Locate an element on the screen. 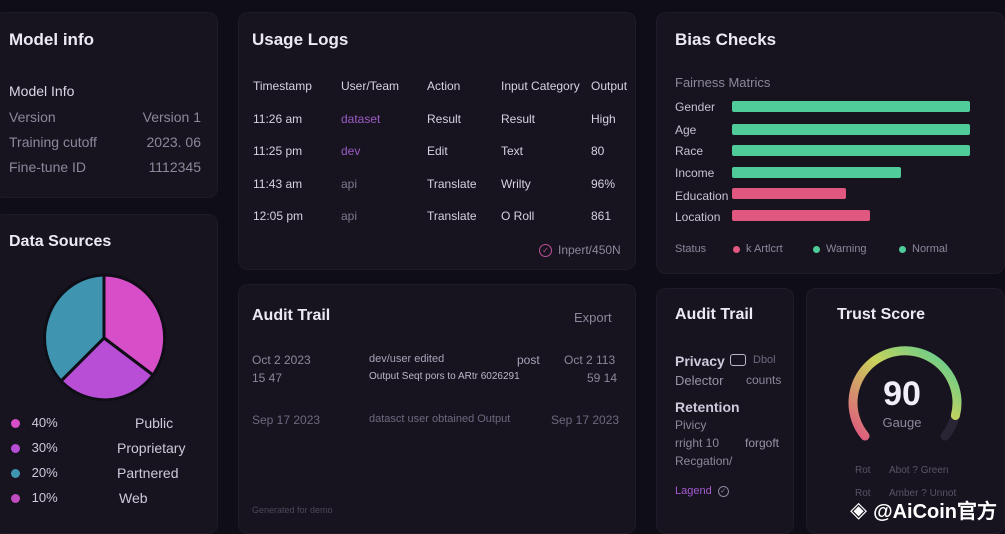  data-sources-pie-chart is located at coordinates (105, 337).